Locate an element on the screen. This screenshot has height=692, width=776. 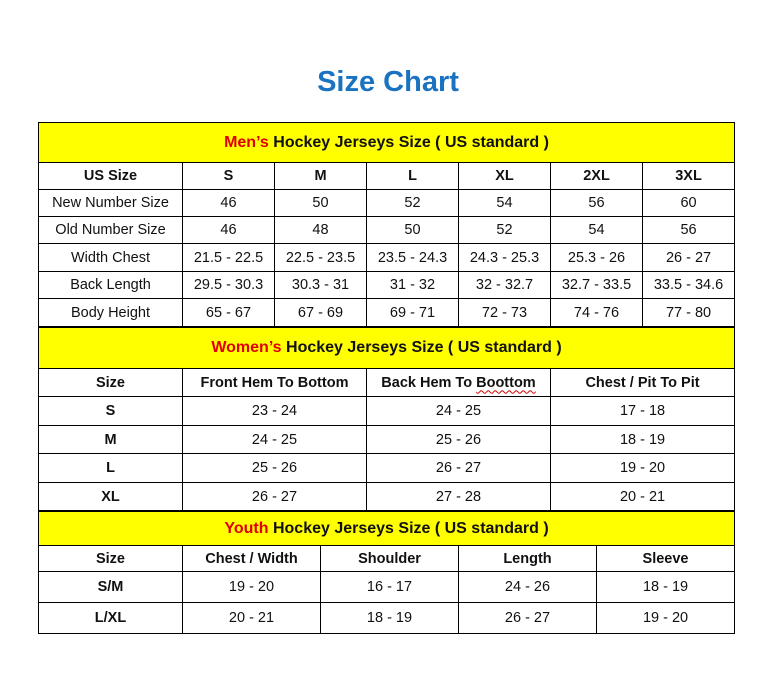
table-cell: 16 - 17 is located at coordinates (389, 587).